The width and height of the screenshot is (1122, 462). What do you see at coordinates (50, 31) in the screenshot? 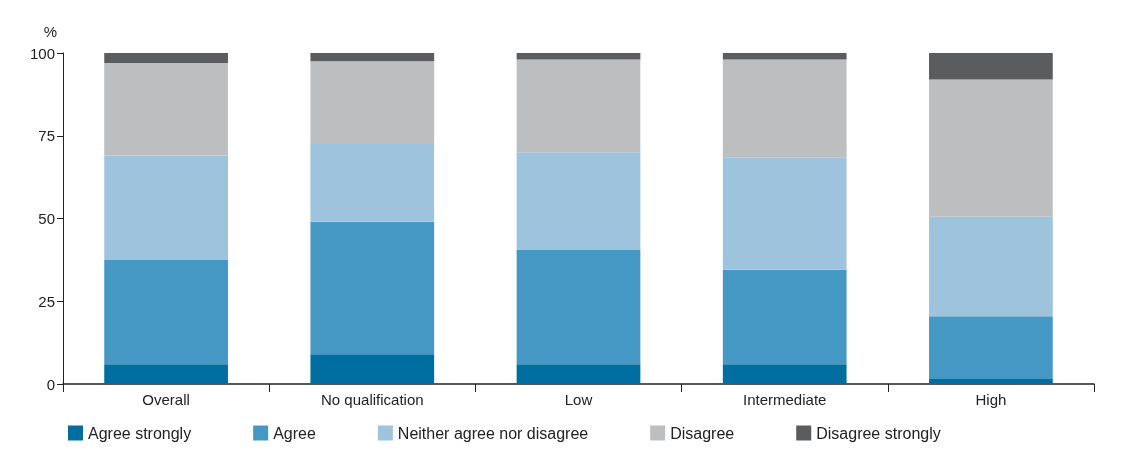
I see `y-axis-title: %` at bounding box center [50, 31].